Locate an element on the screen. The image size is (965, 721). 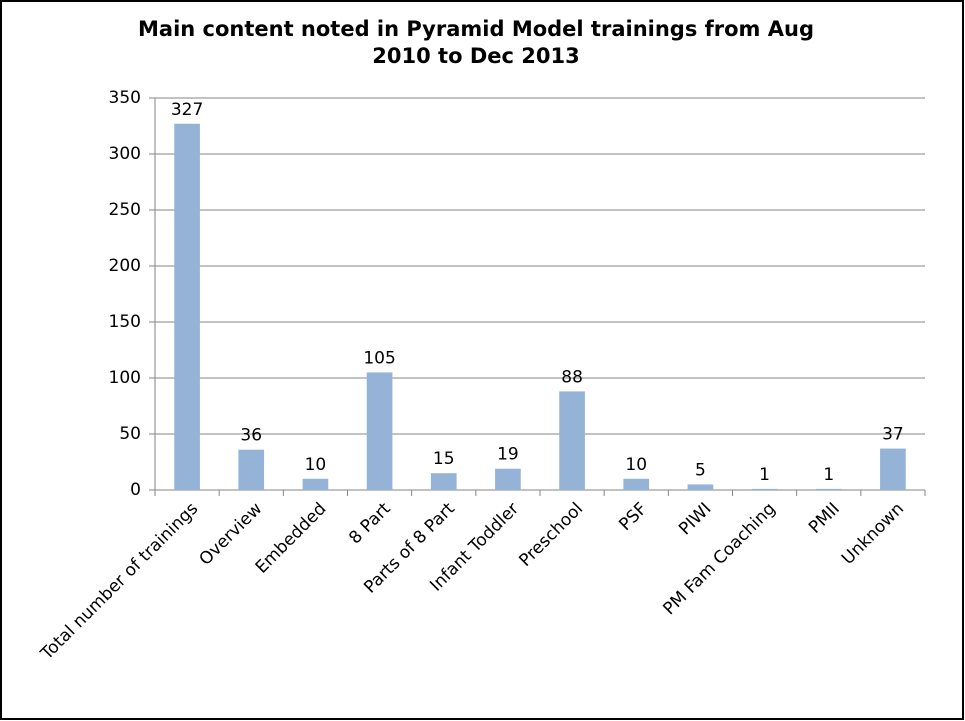
x-tick-label: 8 Part is located at coordinates (370, 524).